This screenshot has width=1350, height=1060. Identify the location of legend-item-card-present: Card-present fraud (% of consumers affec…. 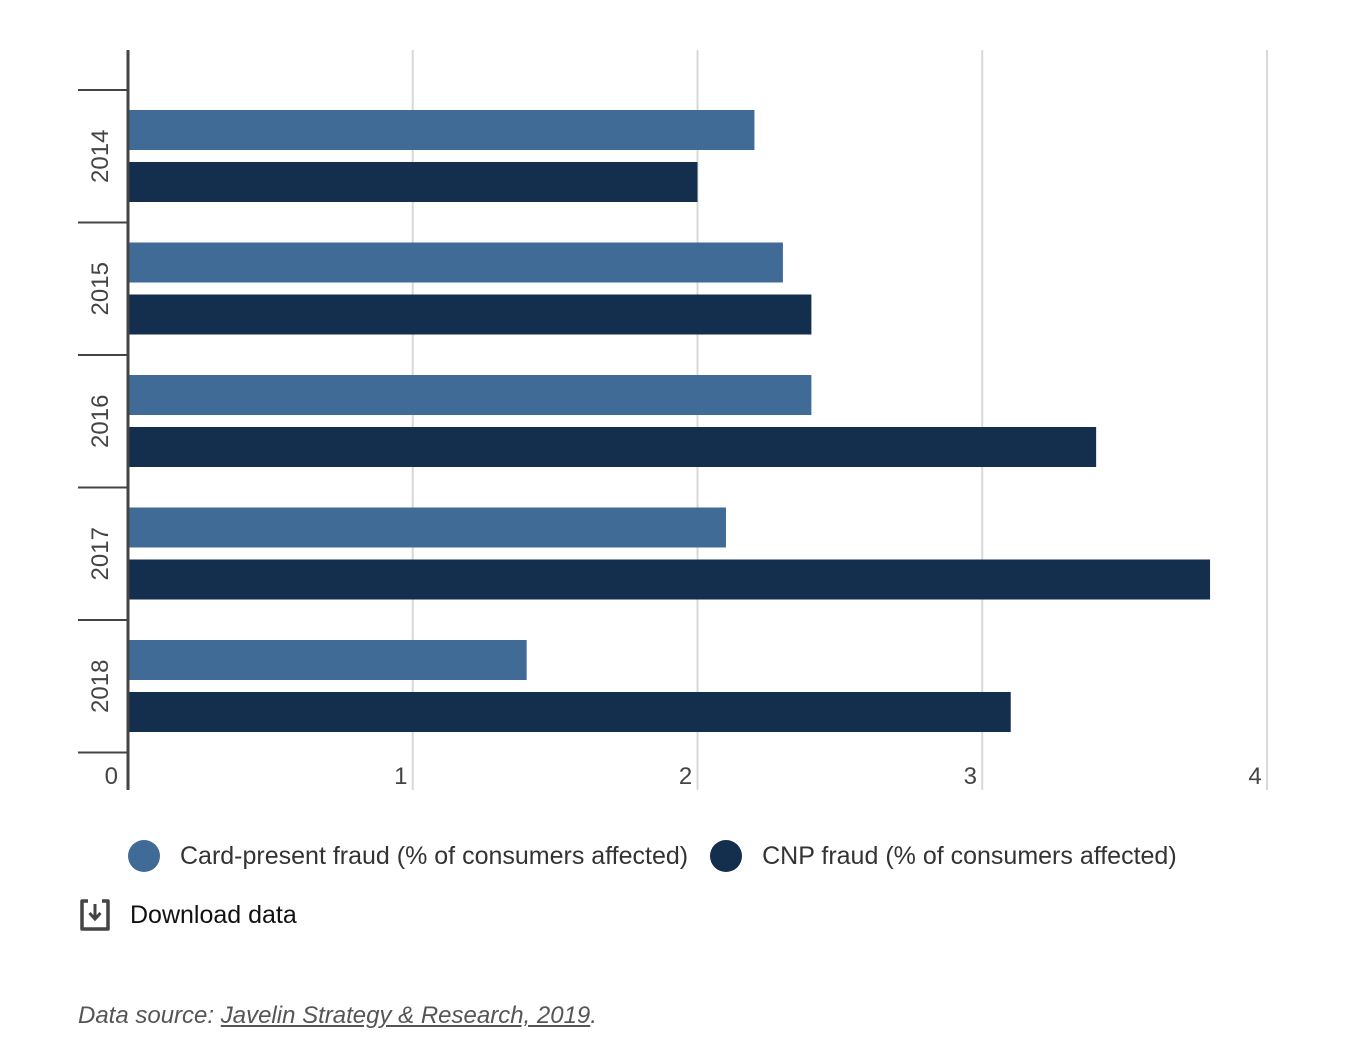
(408, 856).